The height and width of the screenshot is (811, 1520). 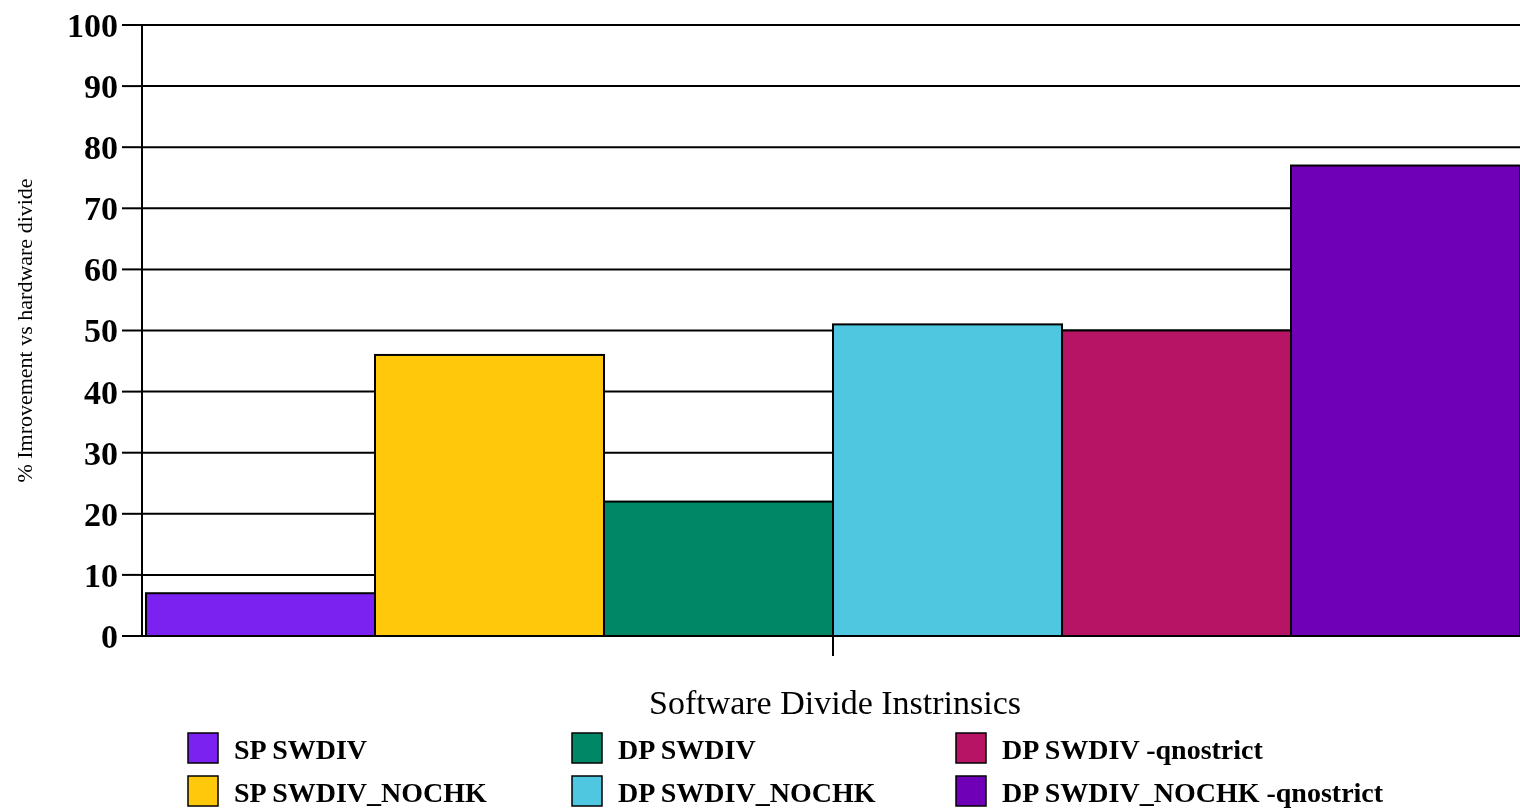 I want to click on y-tick-label: 10, so click(x=101, y=575).